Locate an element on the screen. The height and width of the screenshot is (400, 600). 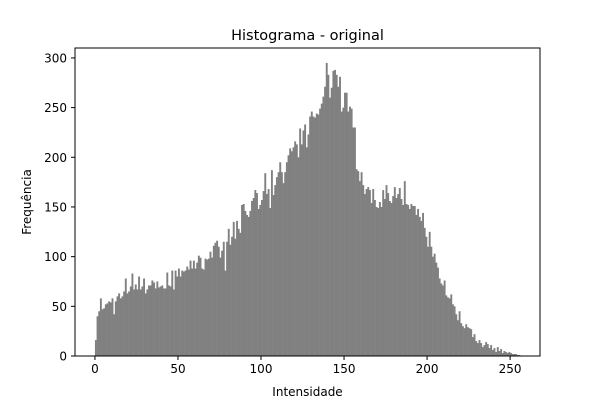
y-tick-label: 100 is located at coordinates (55, 257).